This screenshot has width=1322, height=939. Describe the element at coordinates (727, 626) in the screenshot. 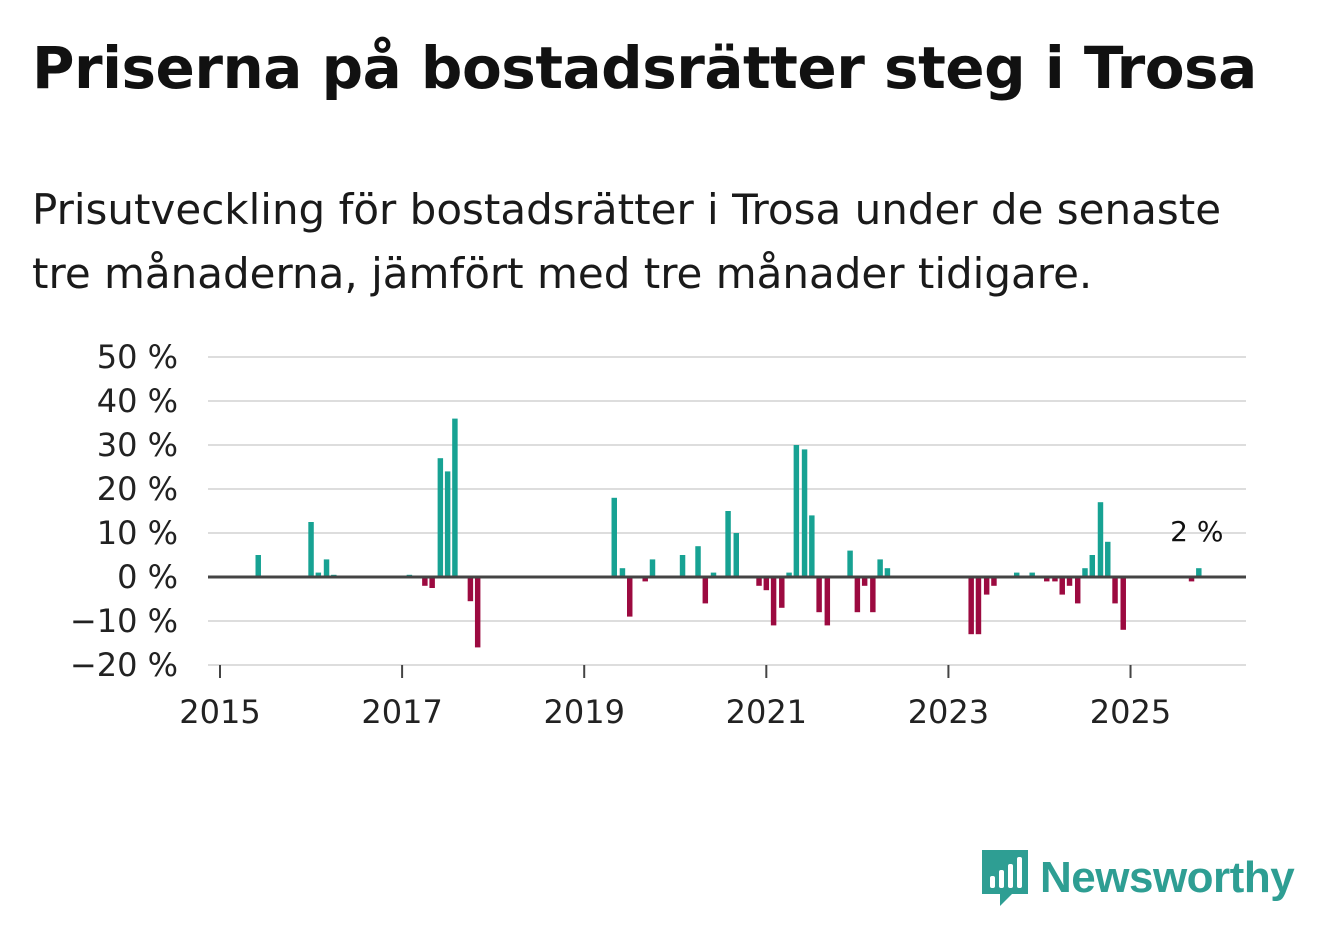

I see `axes` at that location.